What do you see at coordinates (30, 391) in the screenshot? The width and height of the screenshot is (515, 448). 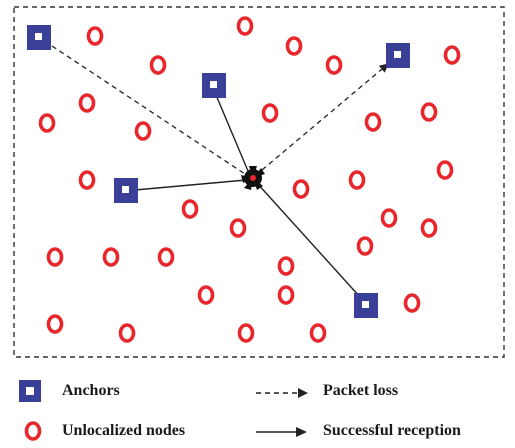 I see `legend-anchor-icon` at bounding box center [30, 391].